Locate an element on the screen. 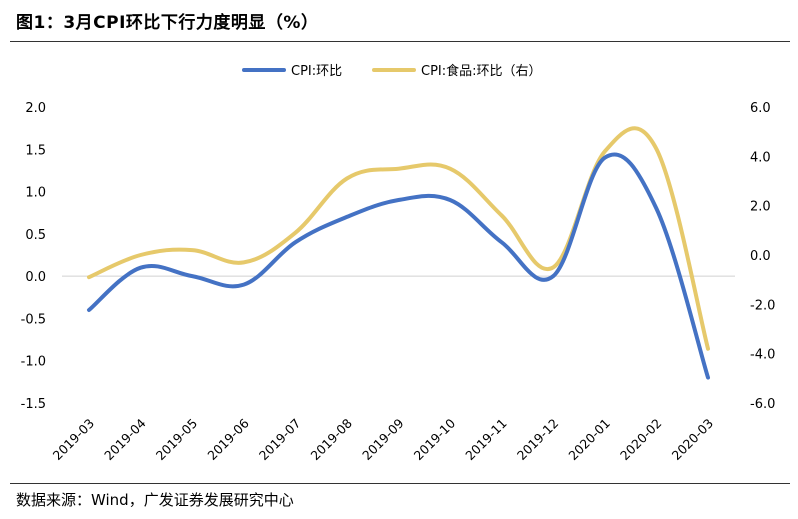 The image size is (798, 519). title-divider is located at coordinates (400, 41).